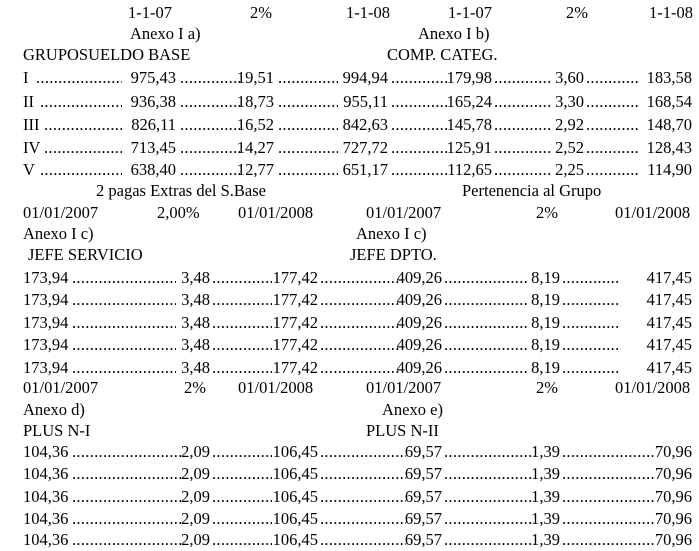 This screenshot has height=551, width=699. Describe the element at coordinates (653, 387) in the screenshot. I see `bottom-right-date2: 01/01/2008` at that location.